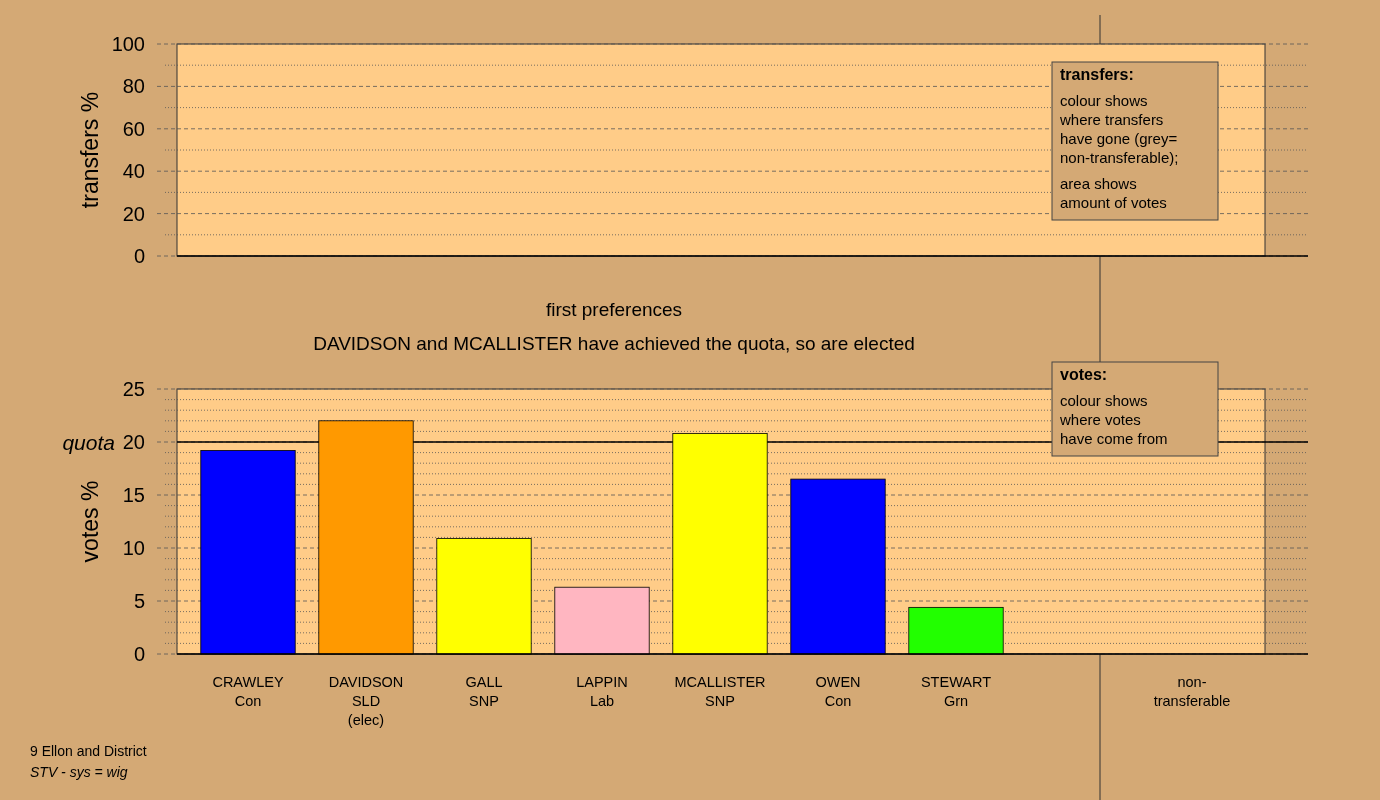 This screenshot has width=1380, height=800. I want to click on annotation: transfers:, so click(1097, 74).